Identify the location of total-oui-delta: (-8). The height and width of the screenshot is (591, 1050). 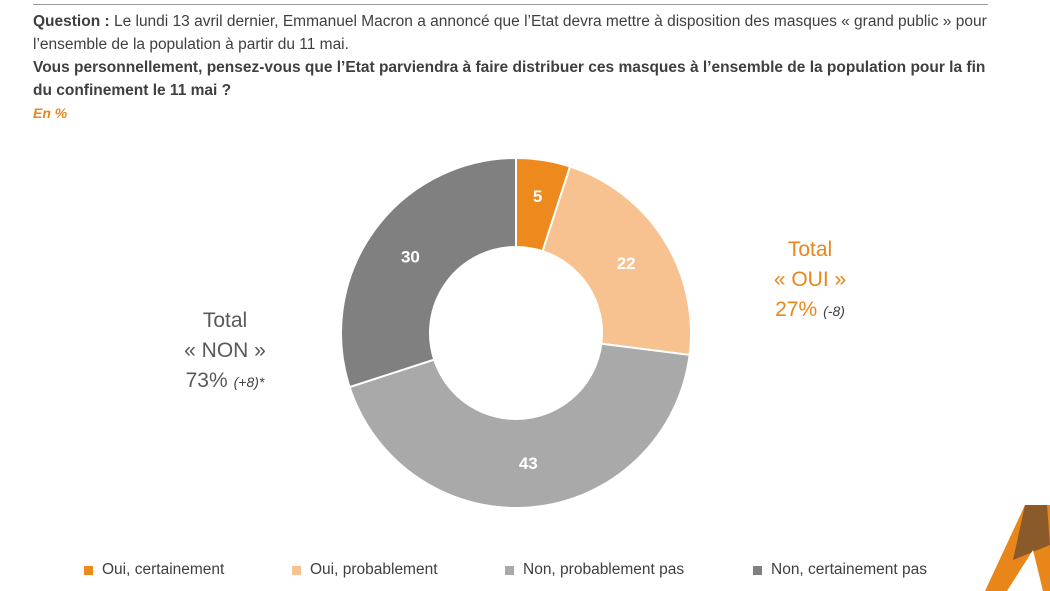
(834, 311).